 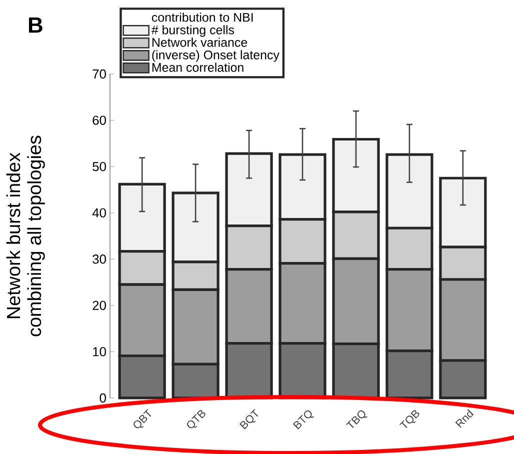 What do you see at coordinates (99, 305) in the screenshot?
I see `y-tick-label: 20` at bounding box center [99, 305].